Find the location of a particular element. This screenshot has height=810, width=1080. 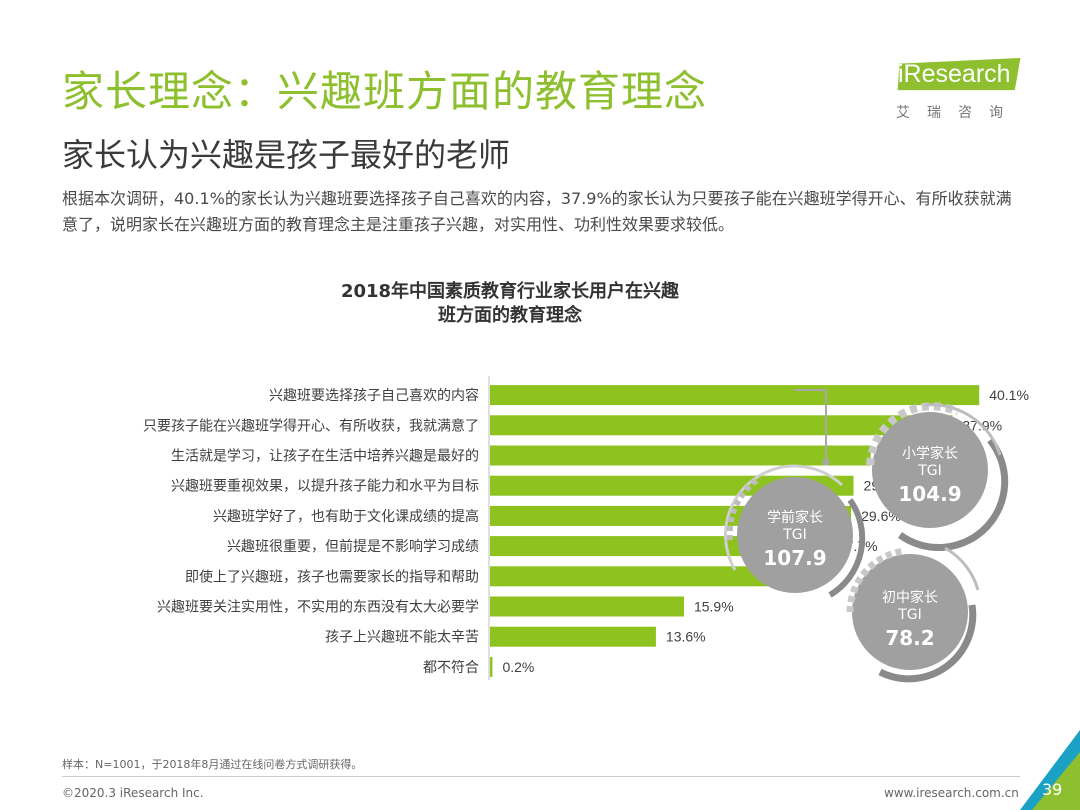

category-label: 只要孩子能在兴趣班学得开心、有所收获，我就满意了 is located at coordinates (311, 425).